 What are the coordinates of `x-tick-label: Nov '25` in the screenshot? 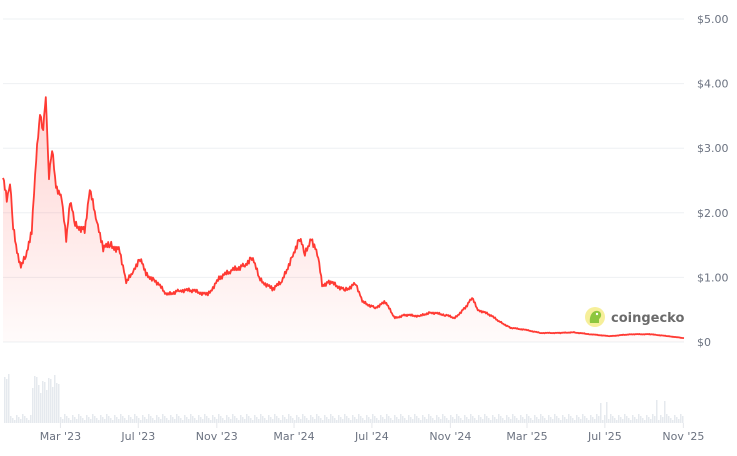 It's located at (683, 436).